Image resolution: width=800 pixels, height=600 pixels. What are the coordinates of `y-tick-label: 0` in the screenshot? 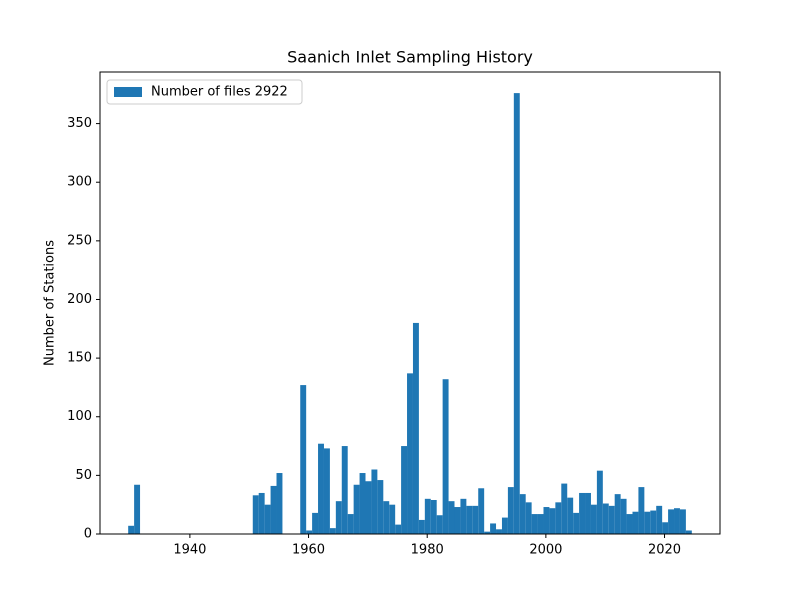 It's located at (88, 534).